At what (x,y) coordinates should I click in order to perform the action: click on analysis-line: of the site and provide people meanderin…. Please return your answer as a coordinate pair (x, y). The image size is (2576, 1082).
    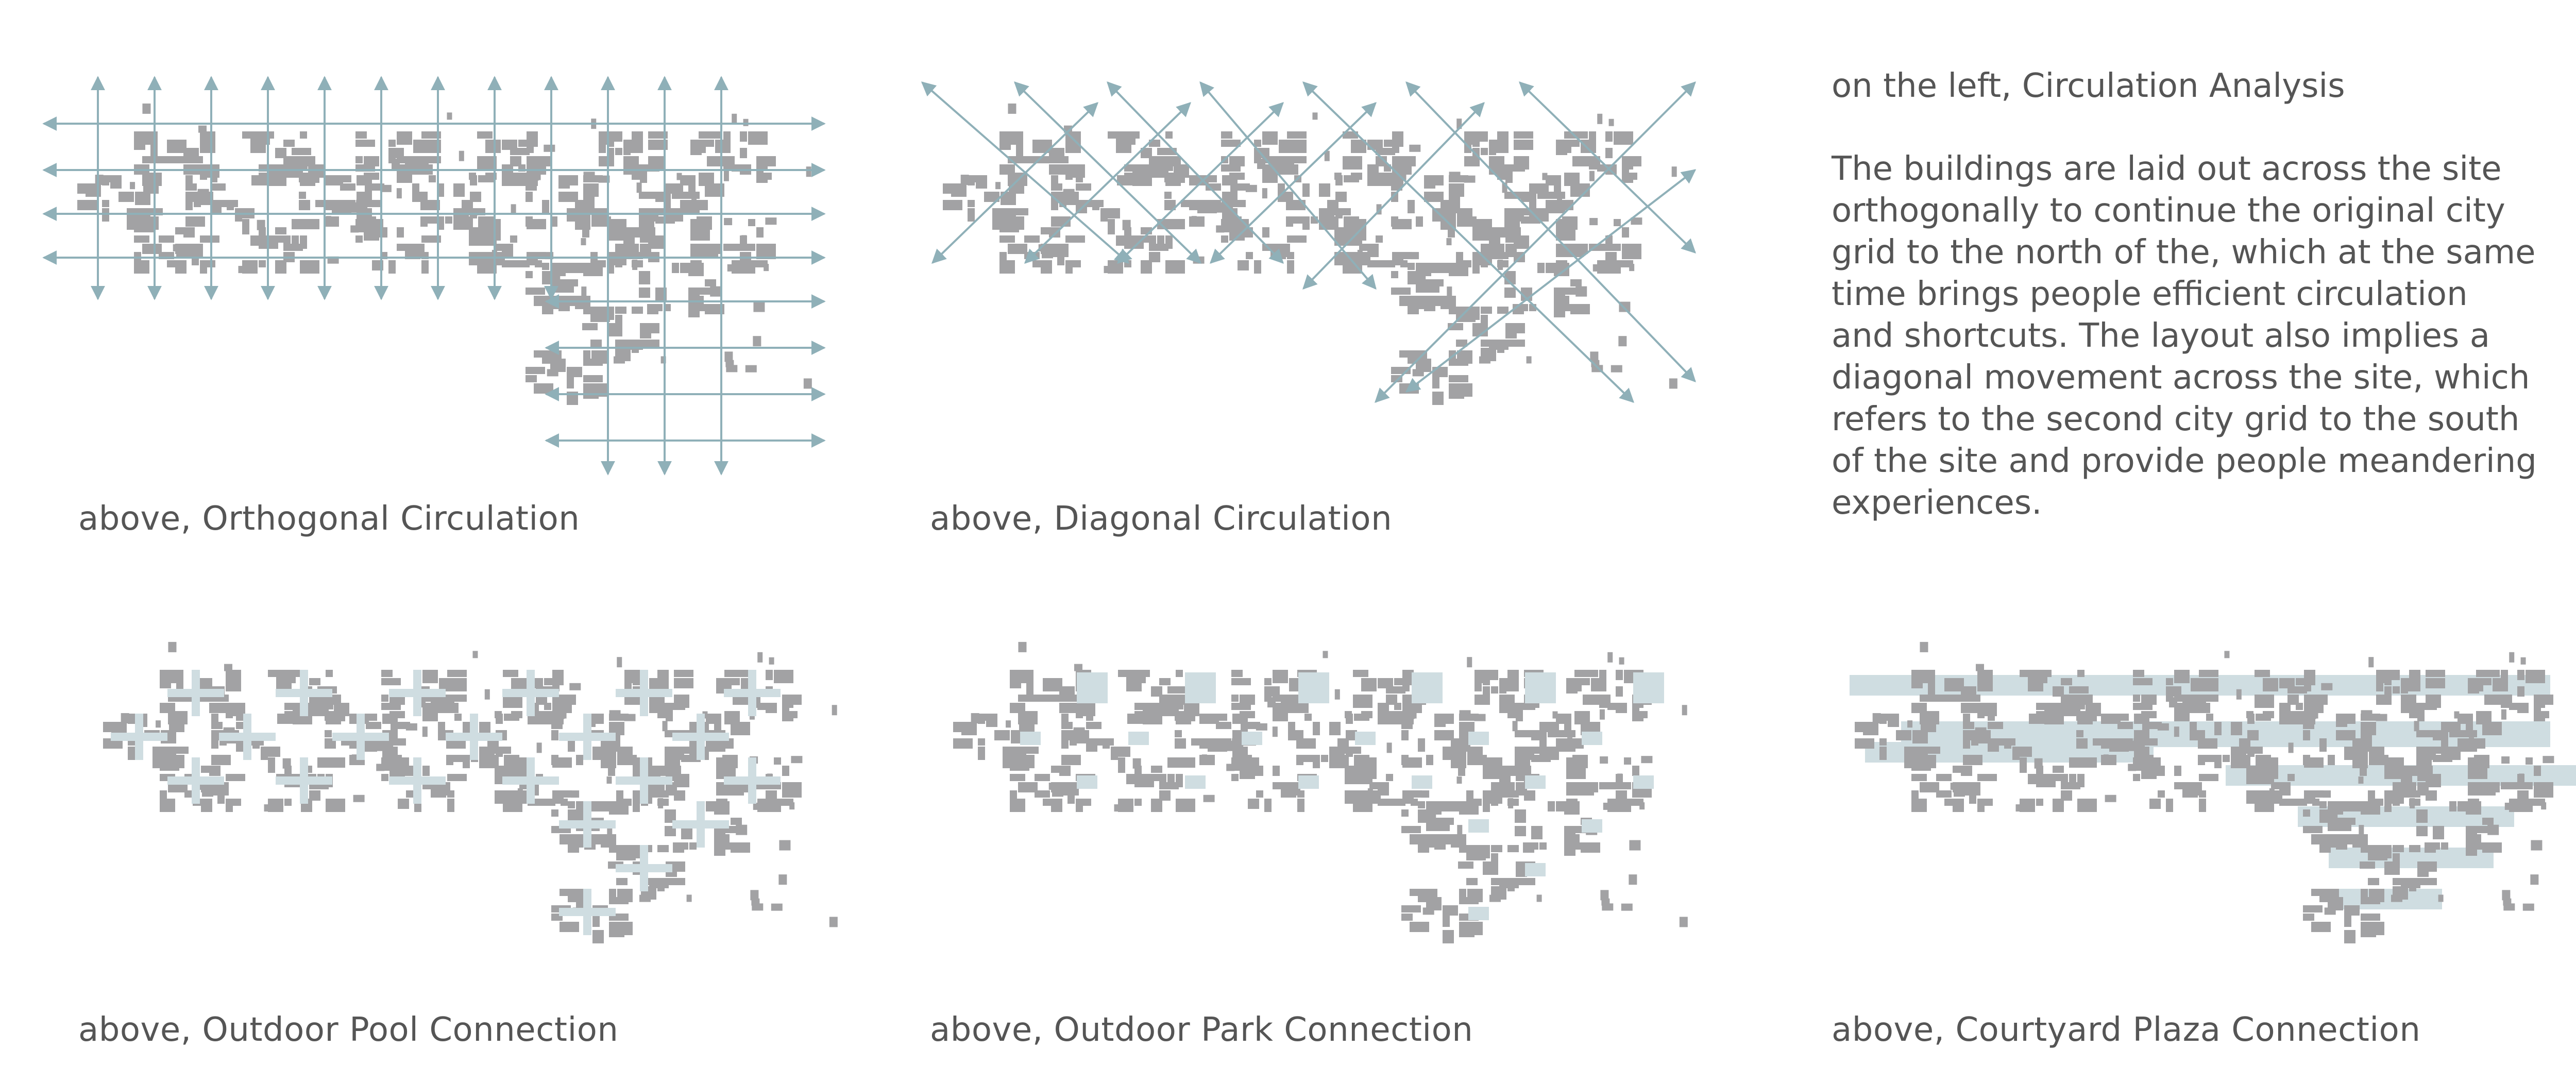
    Looking at the image, I should click on (2184, 461).